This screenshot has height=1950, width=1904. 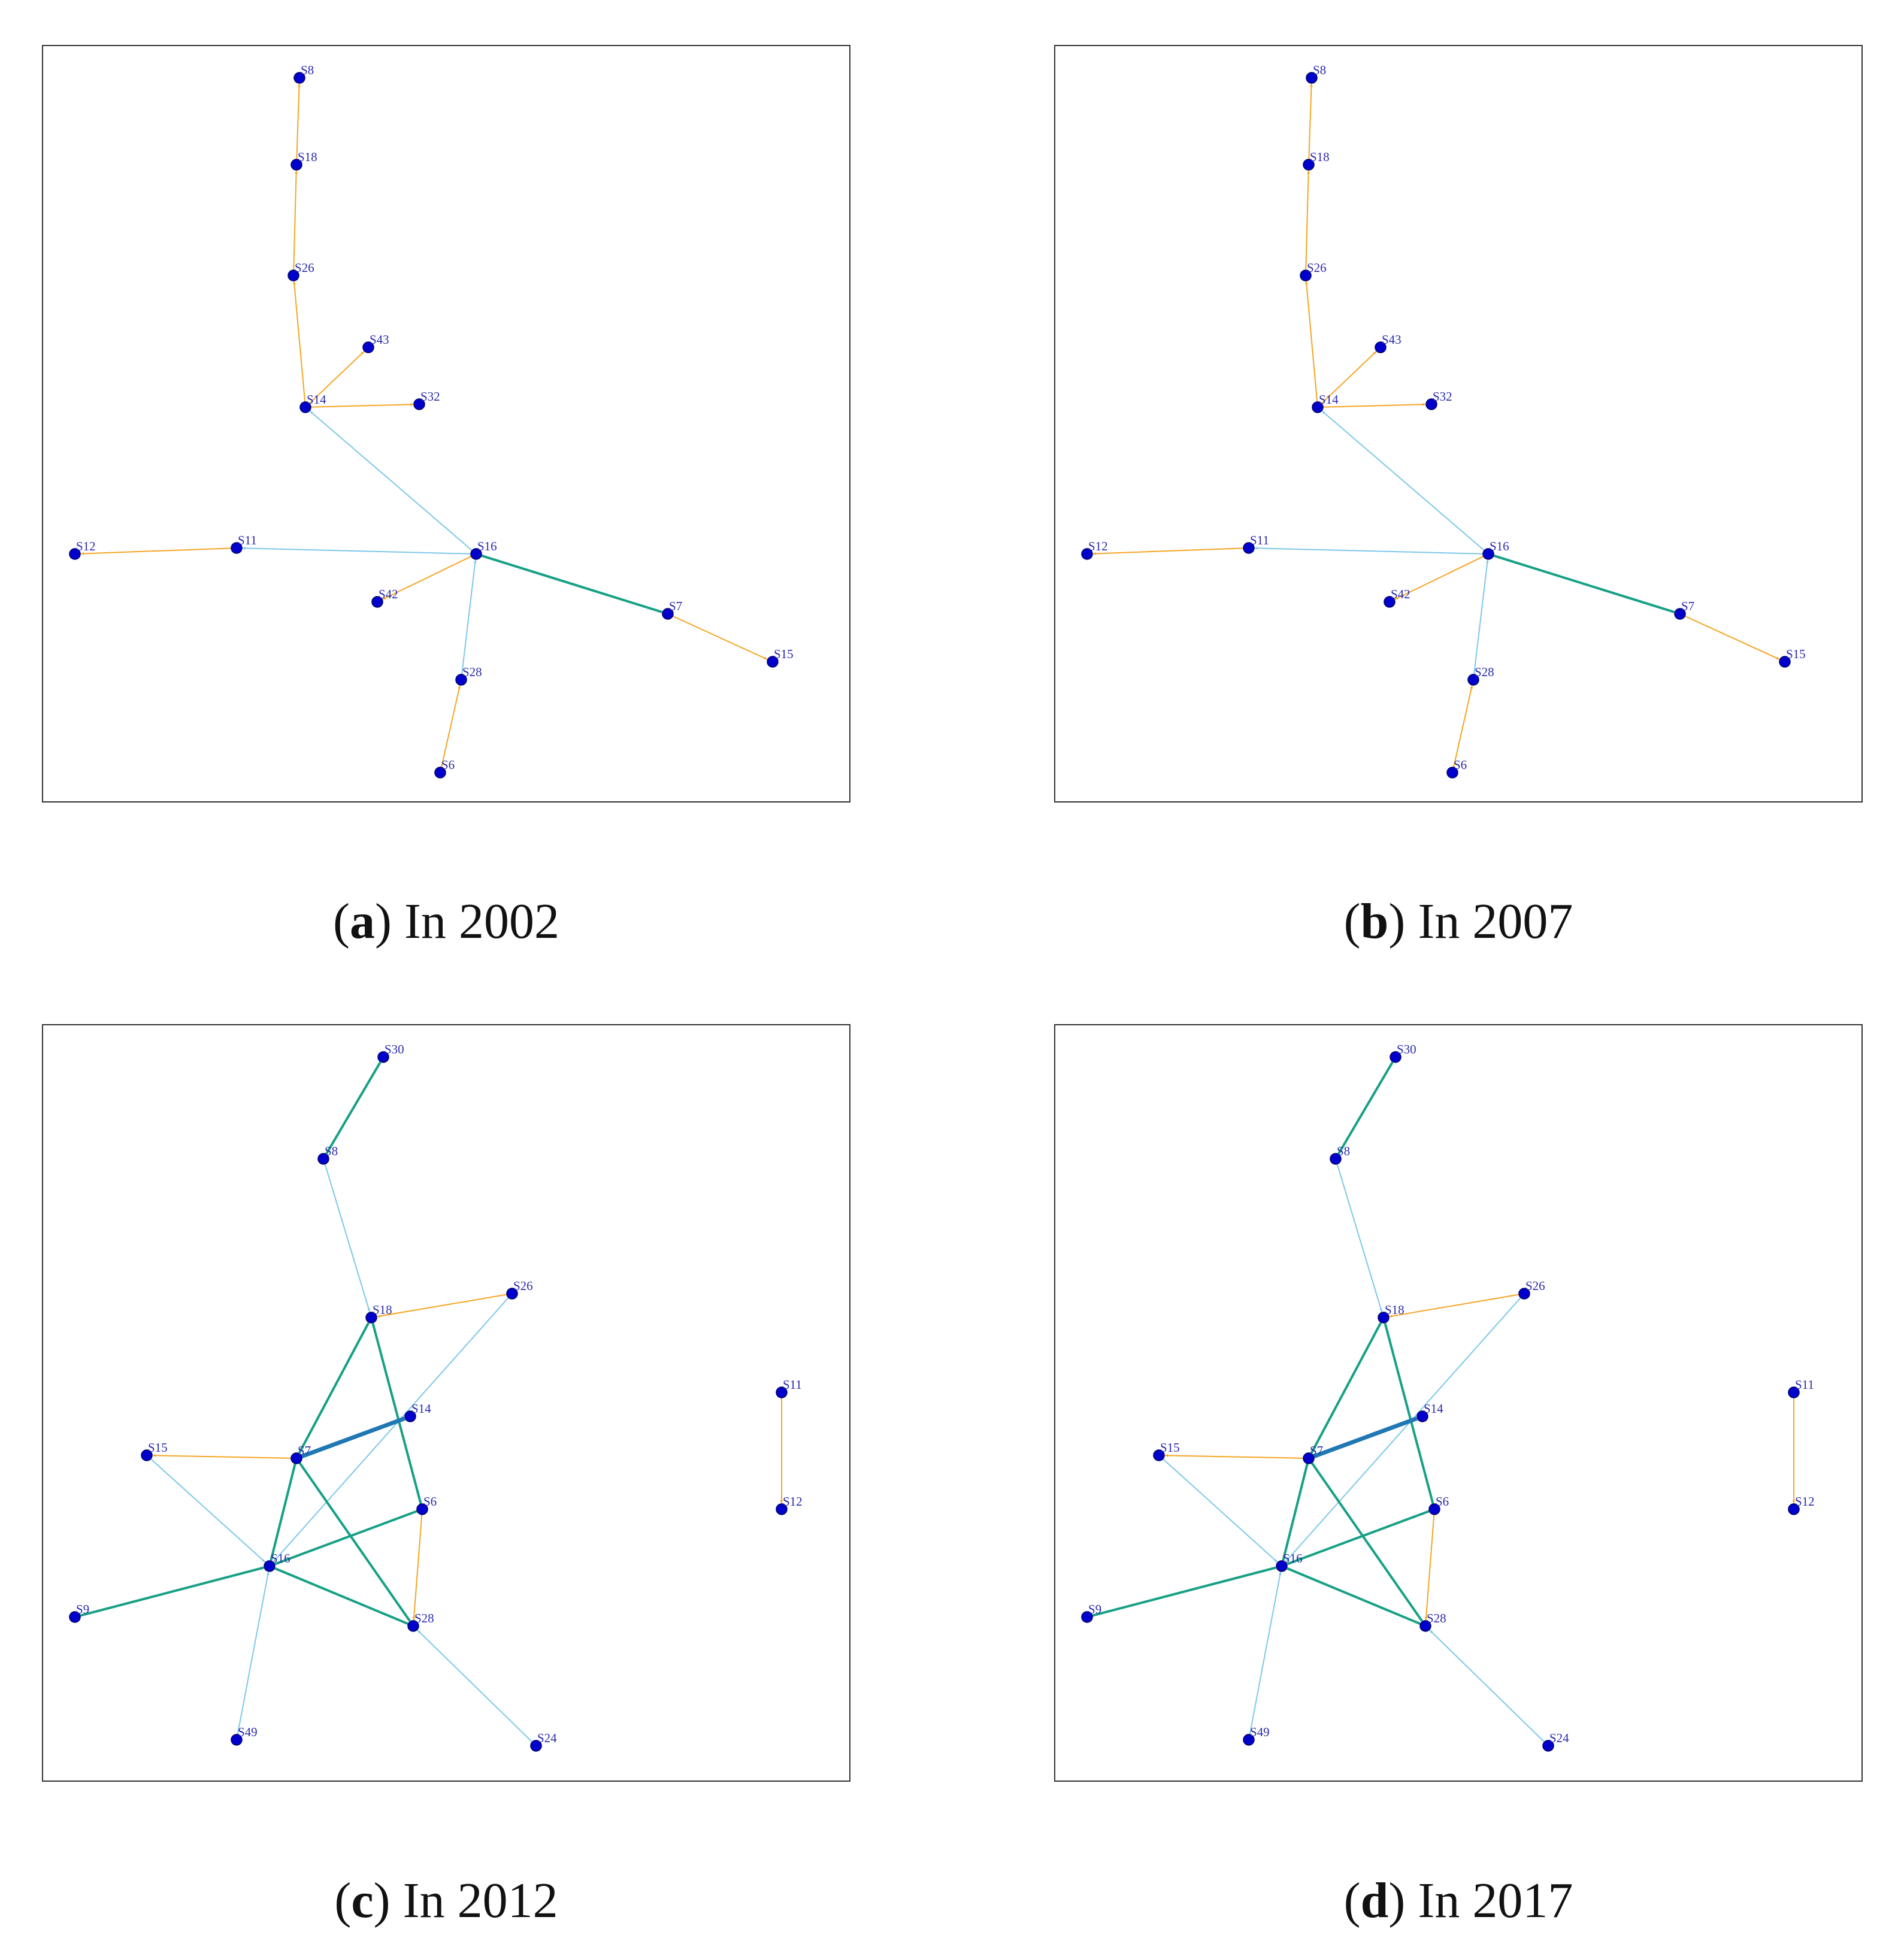 What do you see at coordinates (1319, 70) in the screenshot?
I see `node-label-s8: S8` at bounding box center [1319, 70].